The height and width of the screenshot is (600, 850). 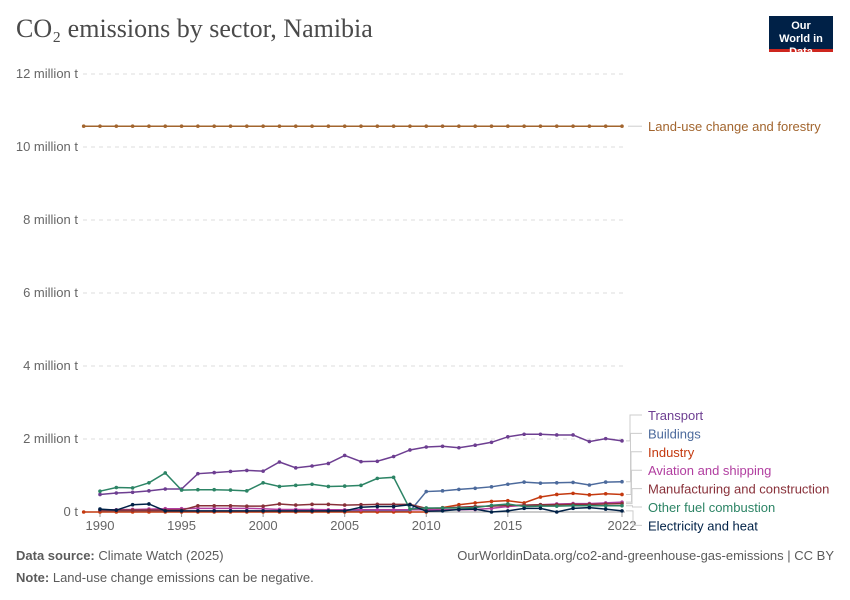 I want to click on y-tick-label: 10 million t, so click(x=47, y=146).